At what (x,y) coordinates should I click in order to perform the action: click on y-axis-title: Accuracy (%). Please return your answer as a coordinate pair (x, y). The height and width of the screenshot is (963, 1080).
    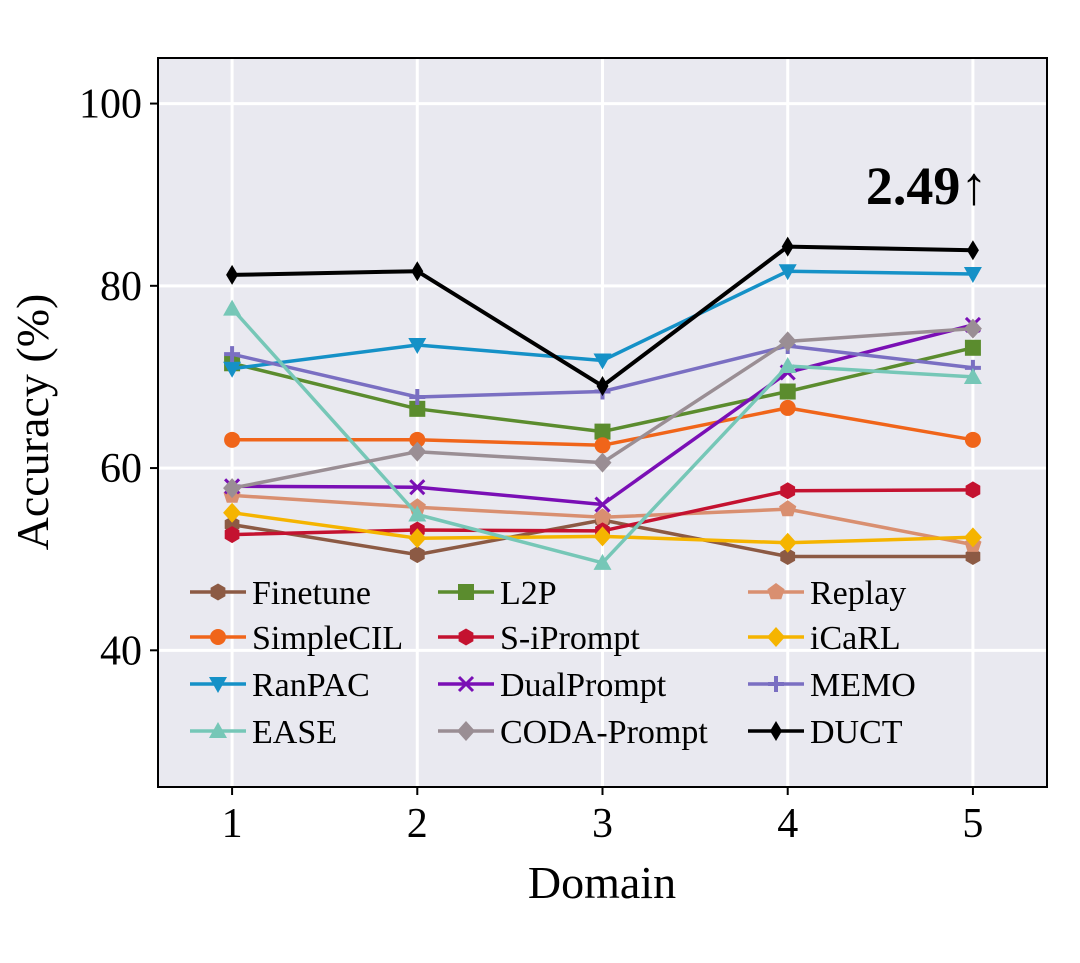
    Looking at the image, I should click on (32, 422).